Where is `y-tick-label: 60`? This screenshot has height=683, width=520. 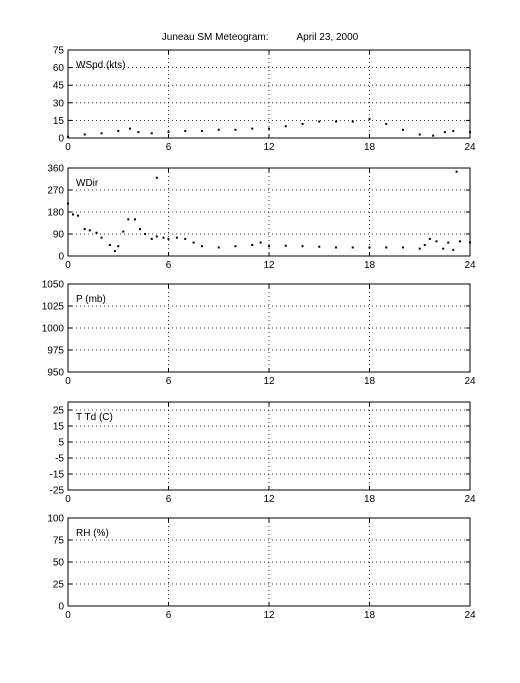 y-tick-label: 60 is located at coordinates (59, 68).